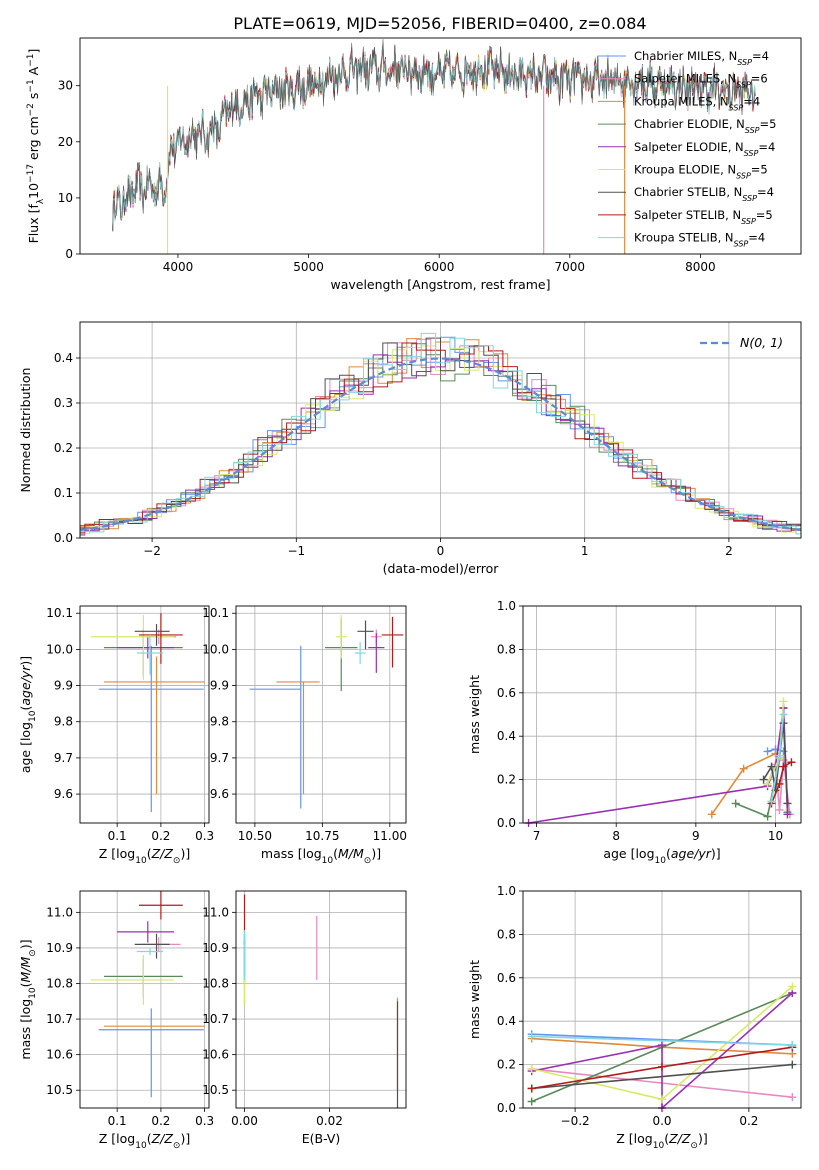  What do you see at coordinates (616, 836) in the screenshot?
I see `tick-label-x: 8` at bounding box center [616, 836].